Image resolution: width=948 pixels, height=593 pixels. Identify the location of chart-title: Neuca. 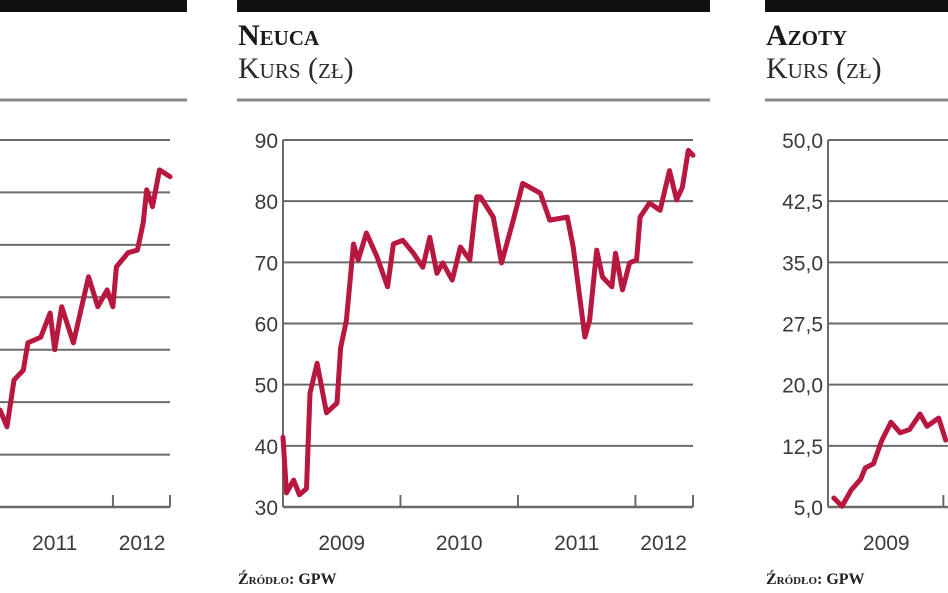
(279, 35).